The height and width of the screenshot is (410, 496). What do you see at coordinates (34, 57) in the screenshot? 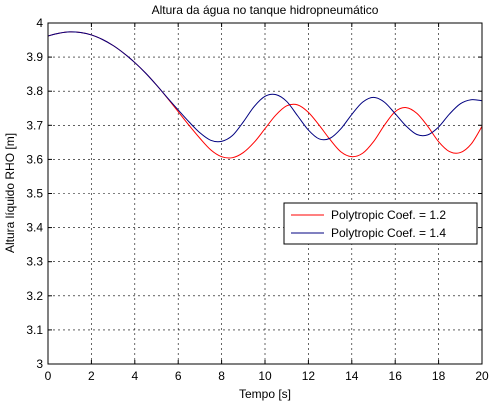
I see `y-tick-label: 3.9` at bounding box center [34, 57].